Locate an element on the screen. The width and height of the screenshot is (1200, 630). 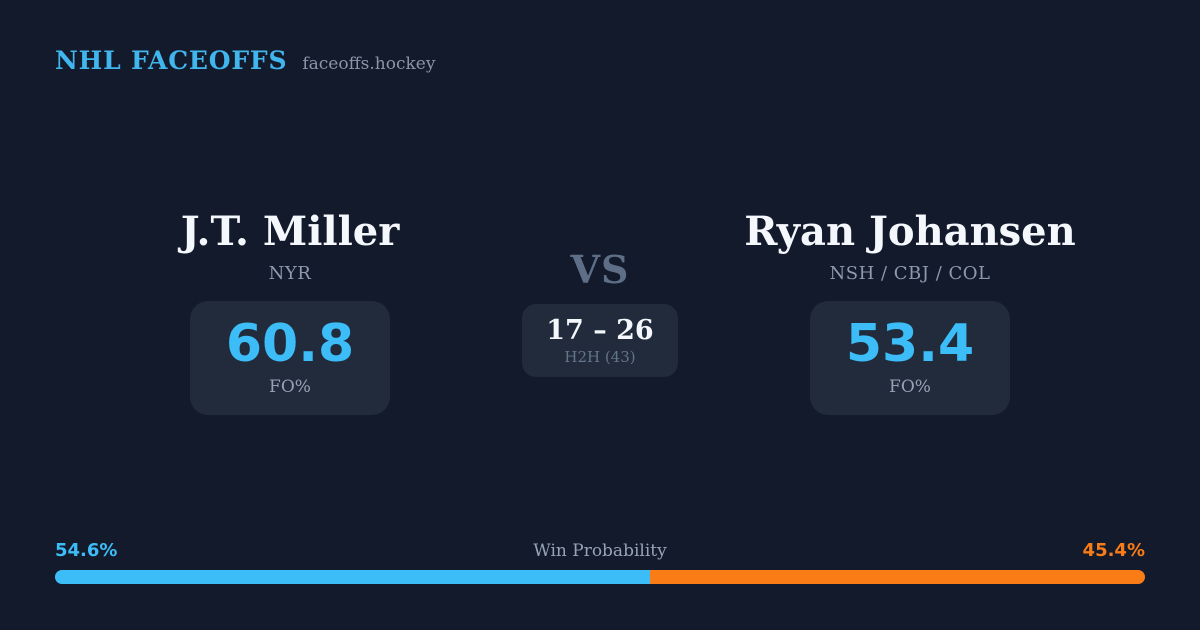
center-column: VS 17 – 26 H2H (43) is located at coordinates (600, 312).